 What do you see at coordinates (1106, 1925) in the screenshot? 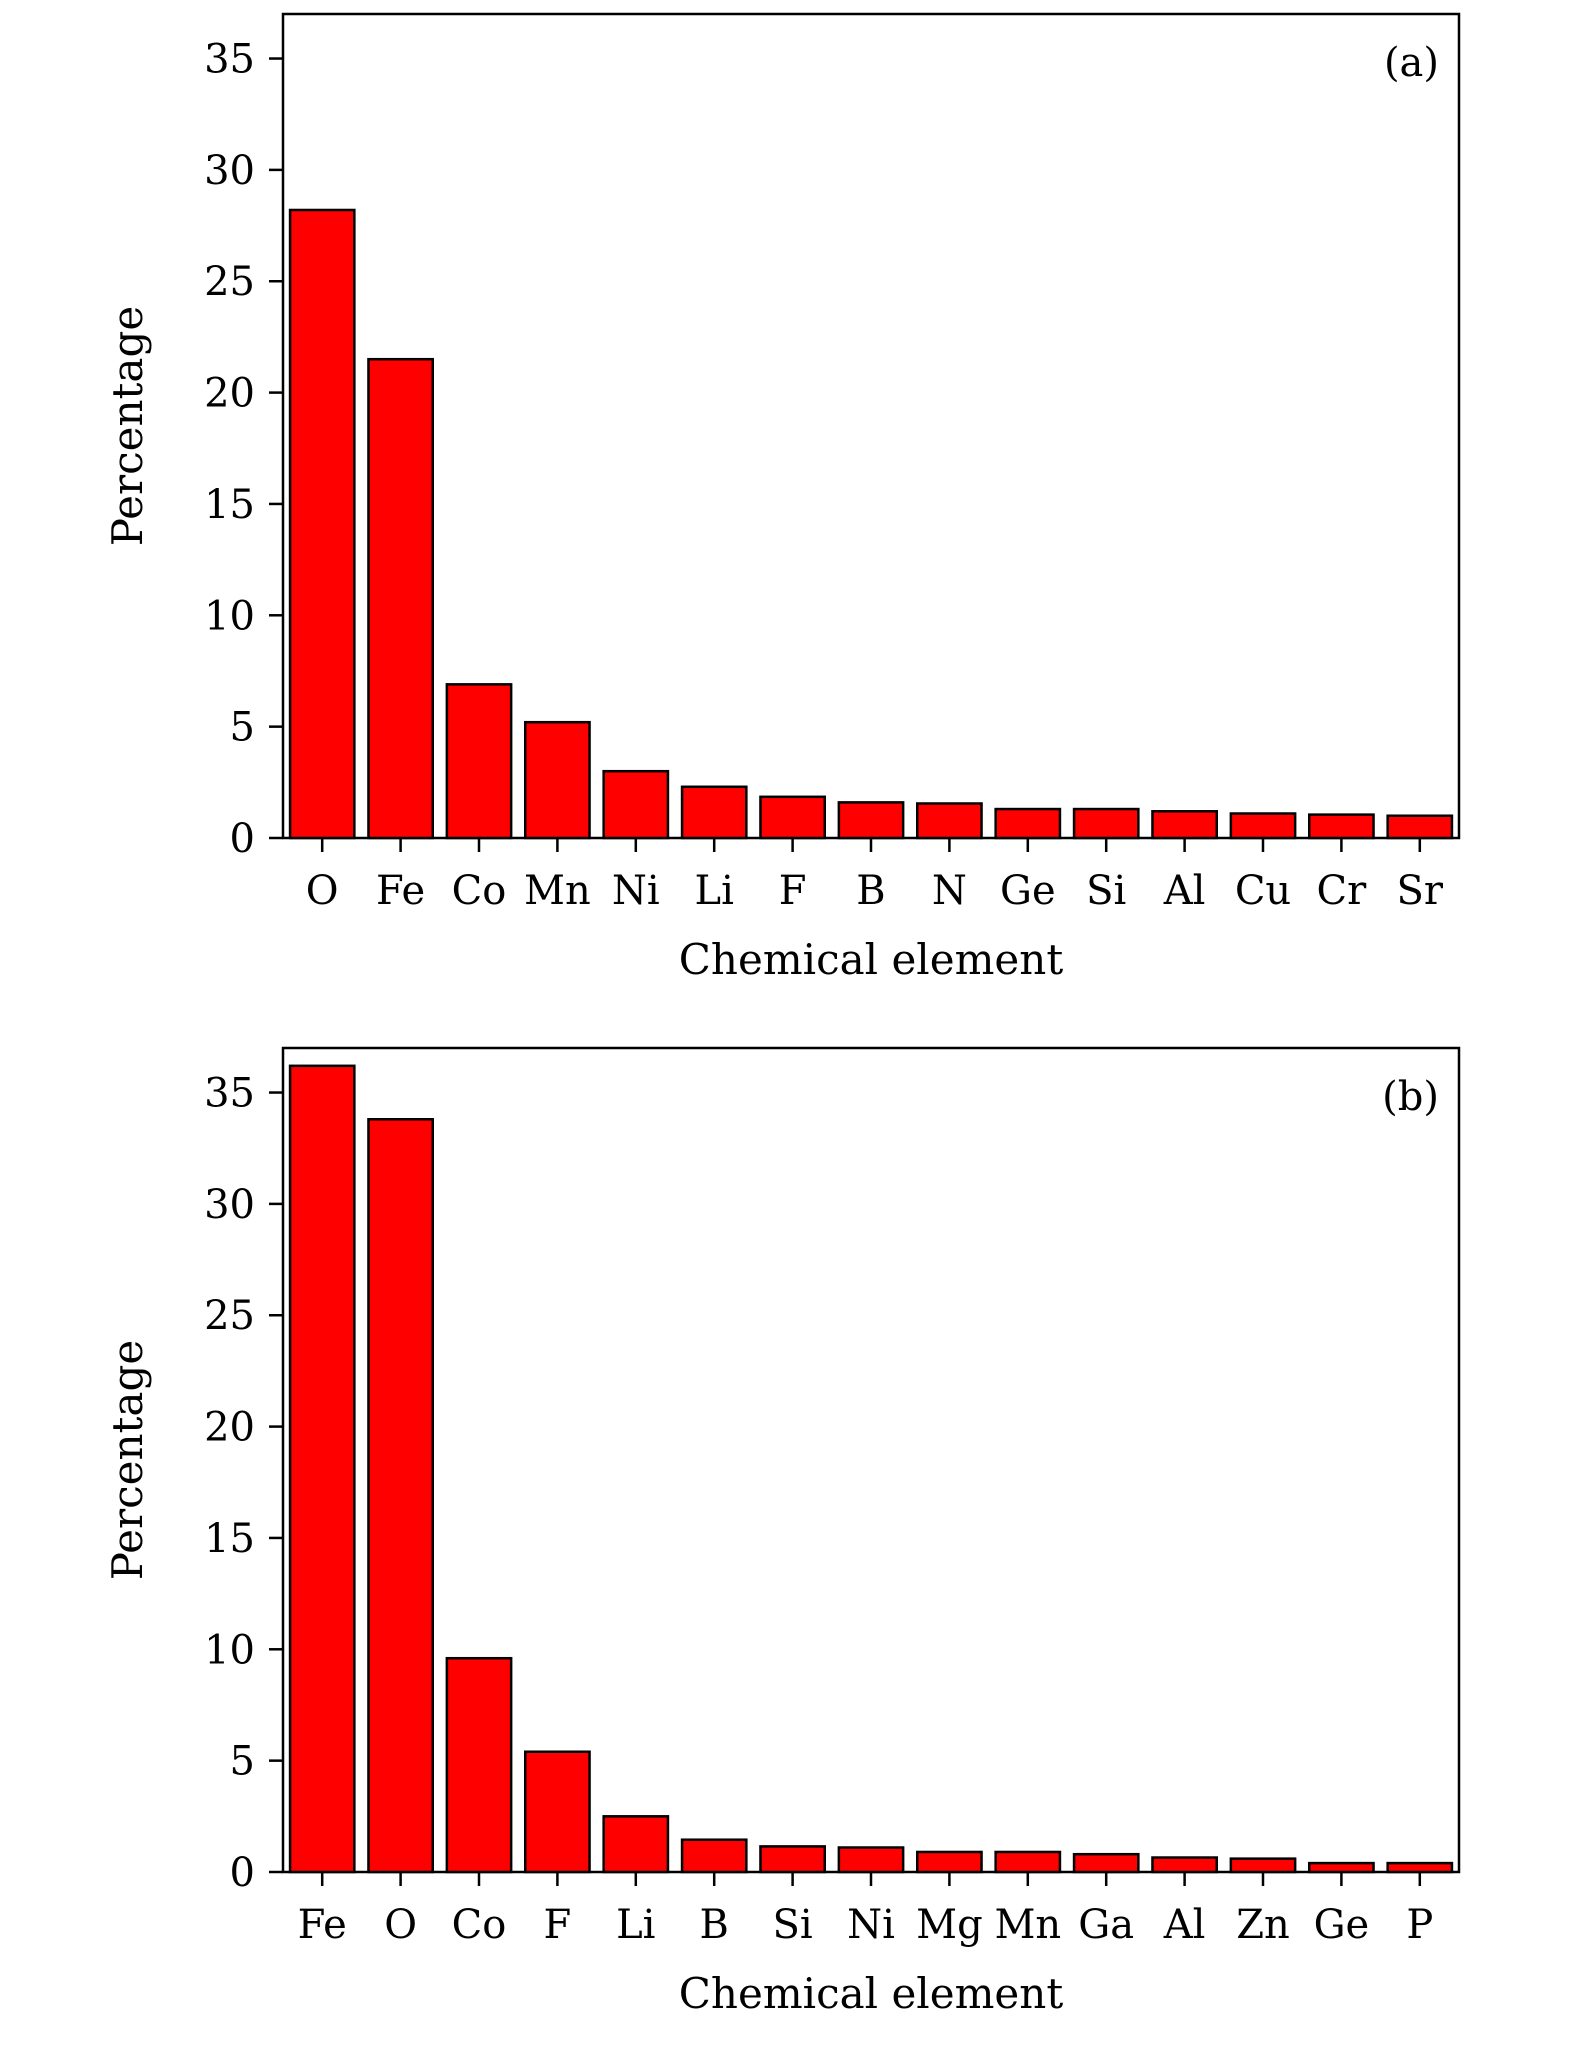
I see `x-tick-label: Ga` at bounding box center [1106, 1925].